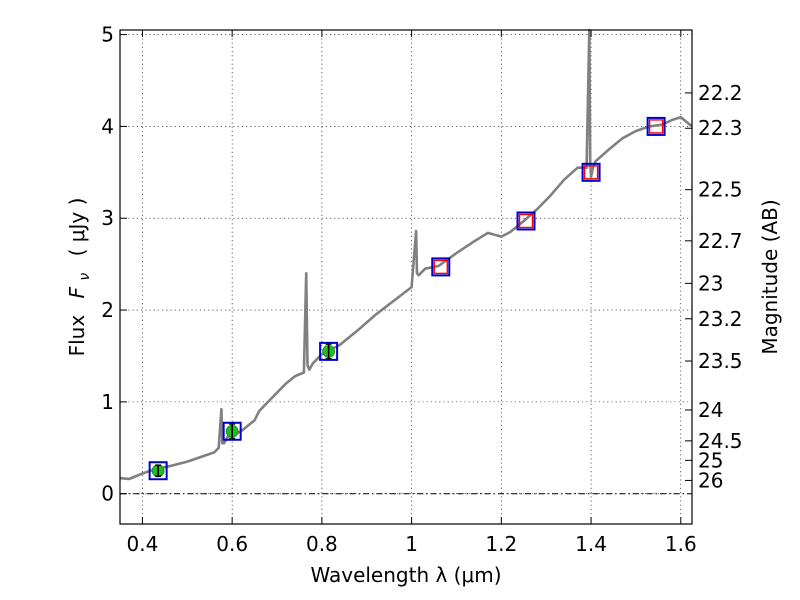  What do you see at coordinates (107, 310) in the screenshot?
I see `y-tick-label: 2` at bounding box center [107, 310].